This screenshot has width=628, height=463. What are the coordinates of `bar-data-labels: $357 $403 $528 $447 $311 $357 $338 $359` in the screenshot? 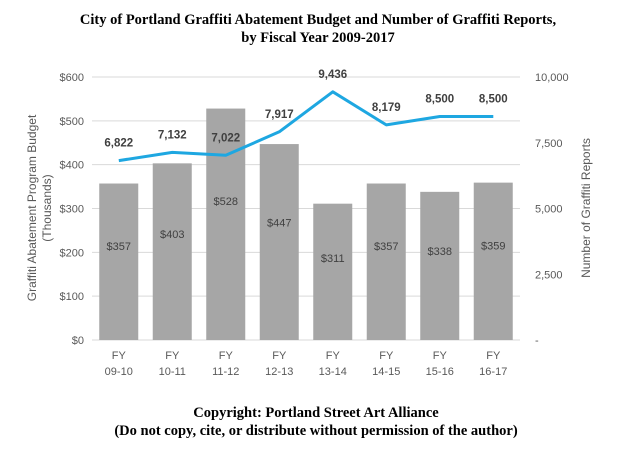 It's located at (306, 230).